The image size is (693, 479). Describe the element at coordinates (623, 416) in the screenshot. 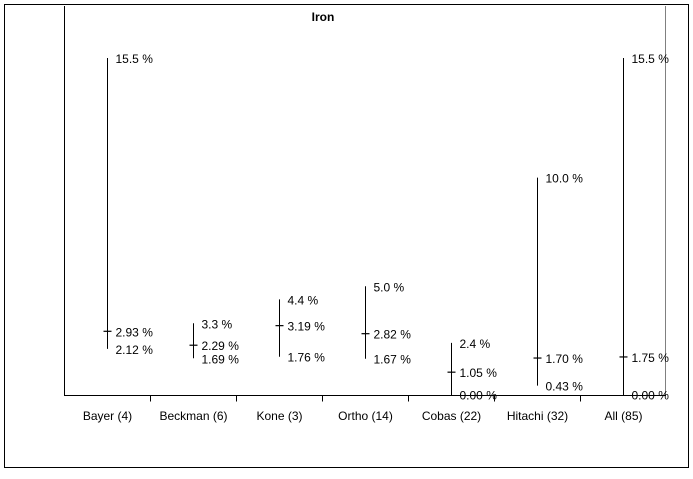

I see `category-label: All (85)` at that location.